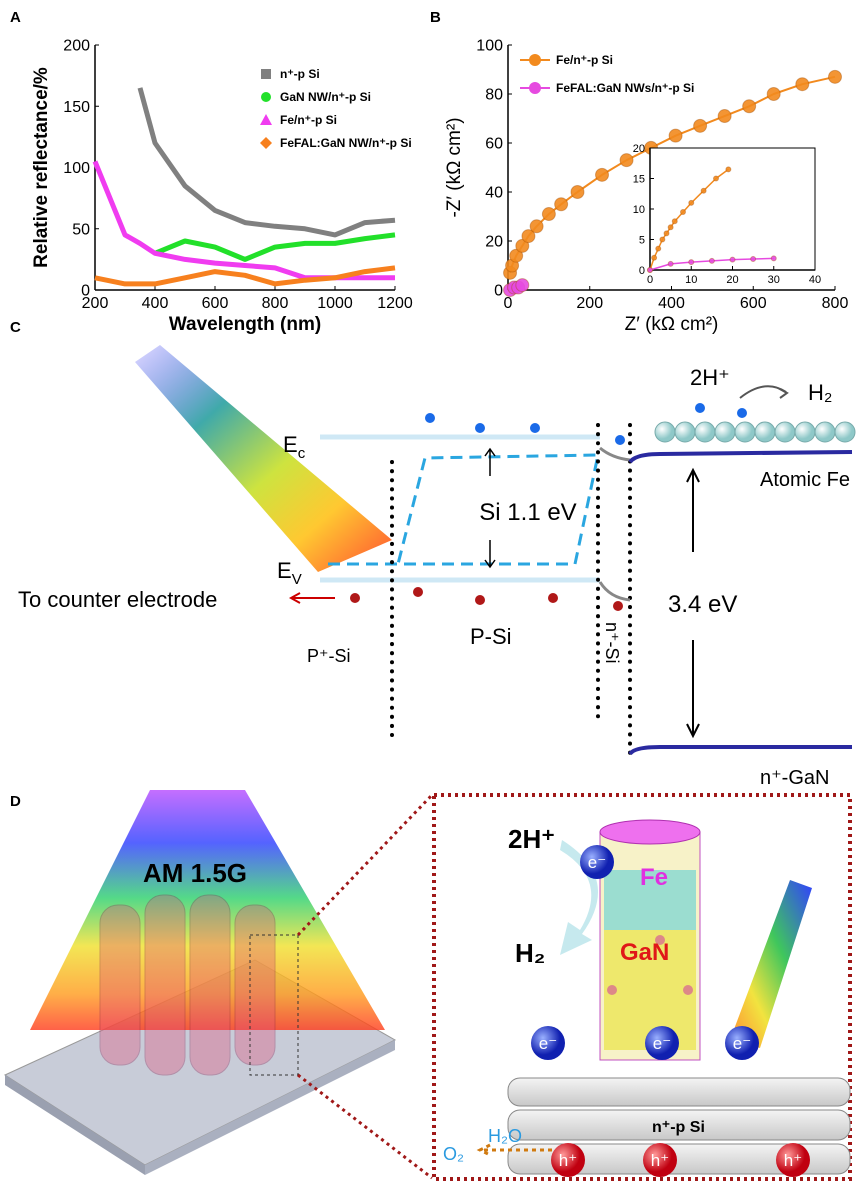  What do you see at coordinates (300, 74) in the screenshot?
I see `legend-label: n⁺-p Si` at bounding box center [300, 74].